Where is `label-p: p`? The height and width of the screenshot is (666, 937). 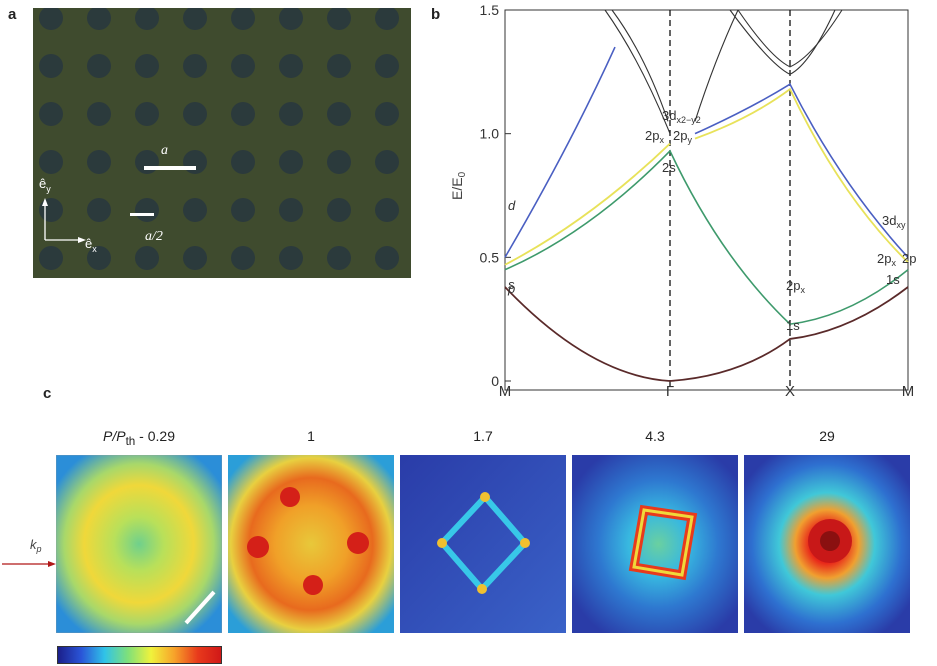
label-p: p is located at coordinates (511, 288).